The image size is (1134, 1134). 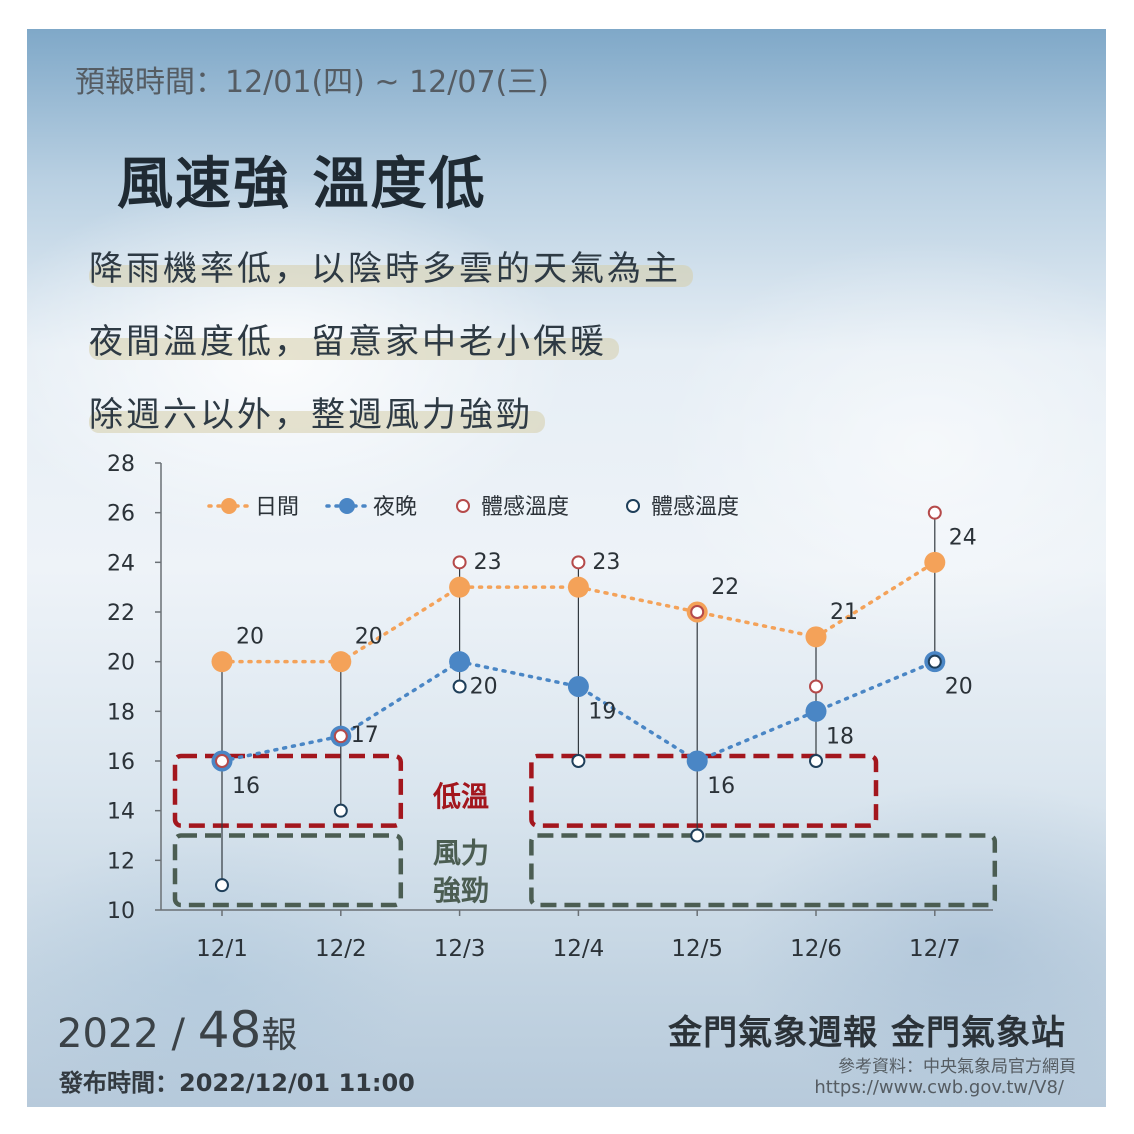 I want to click on forecast-period: 預報時間：12/01(四) ~ 12/07(三), so click(x=312, y=82).